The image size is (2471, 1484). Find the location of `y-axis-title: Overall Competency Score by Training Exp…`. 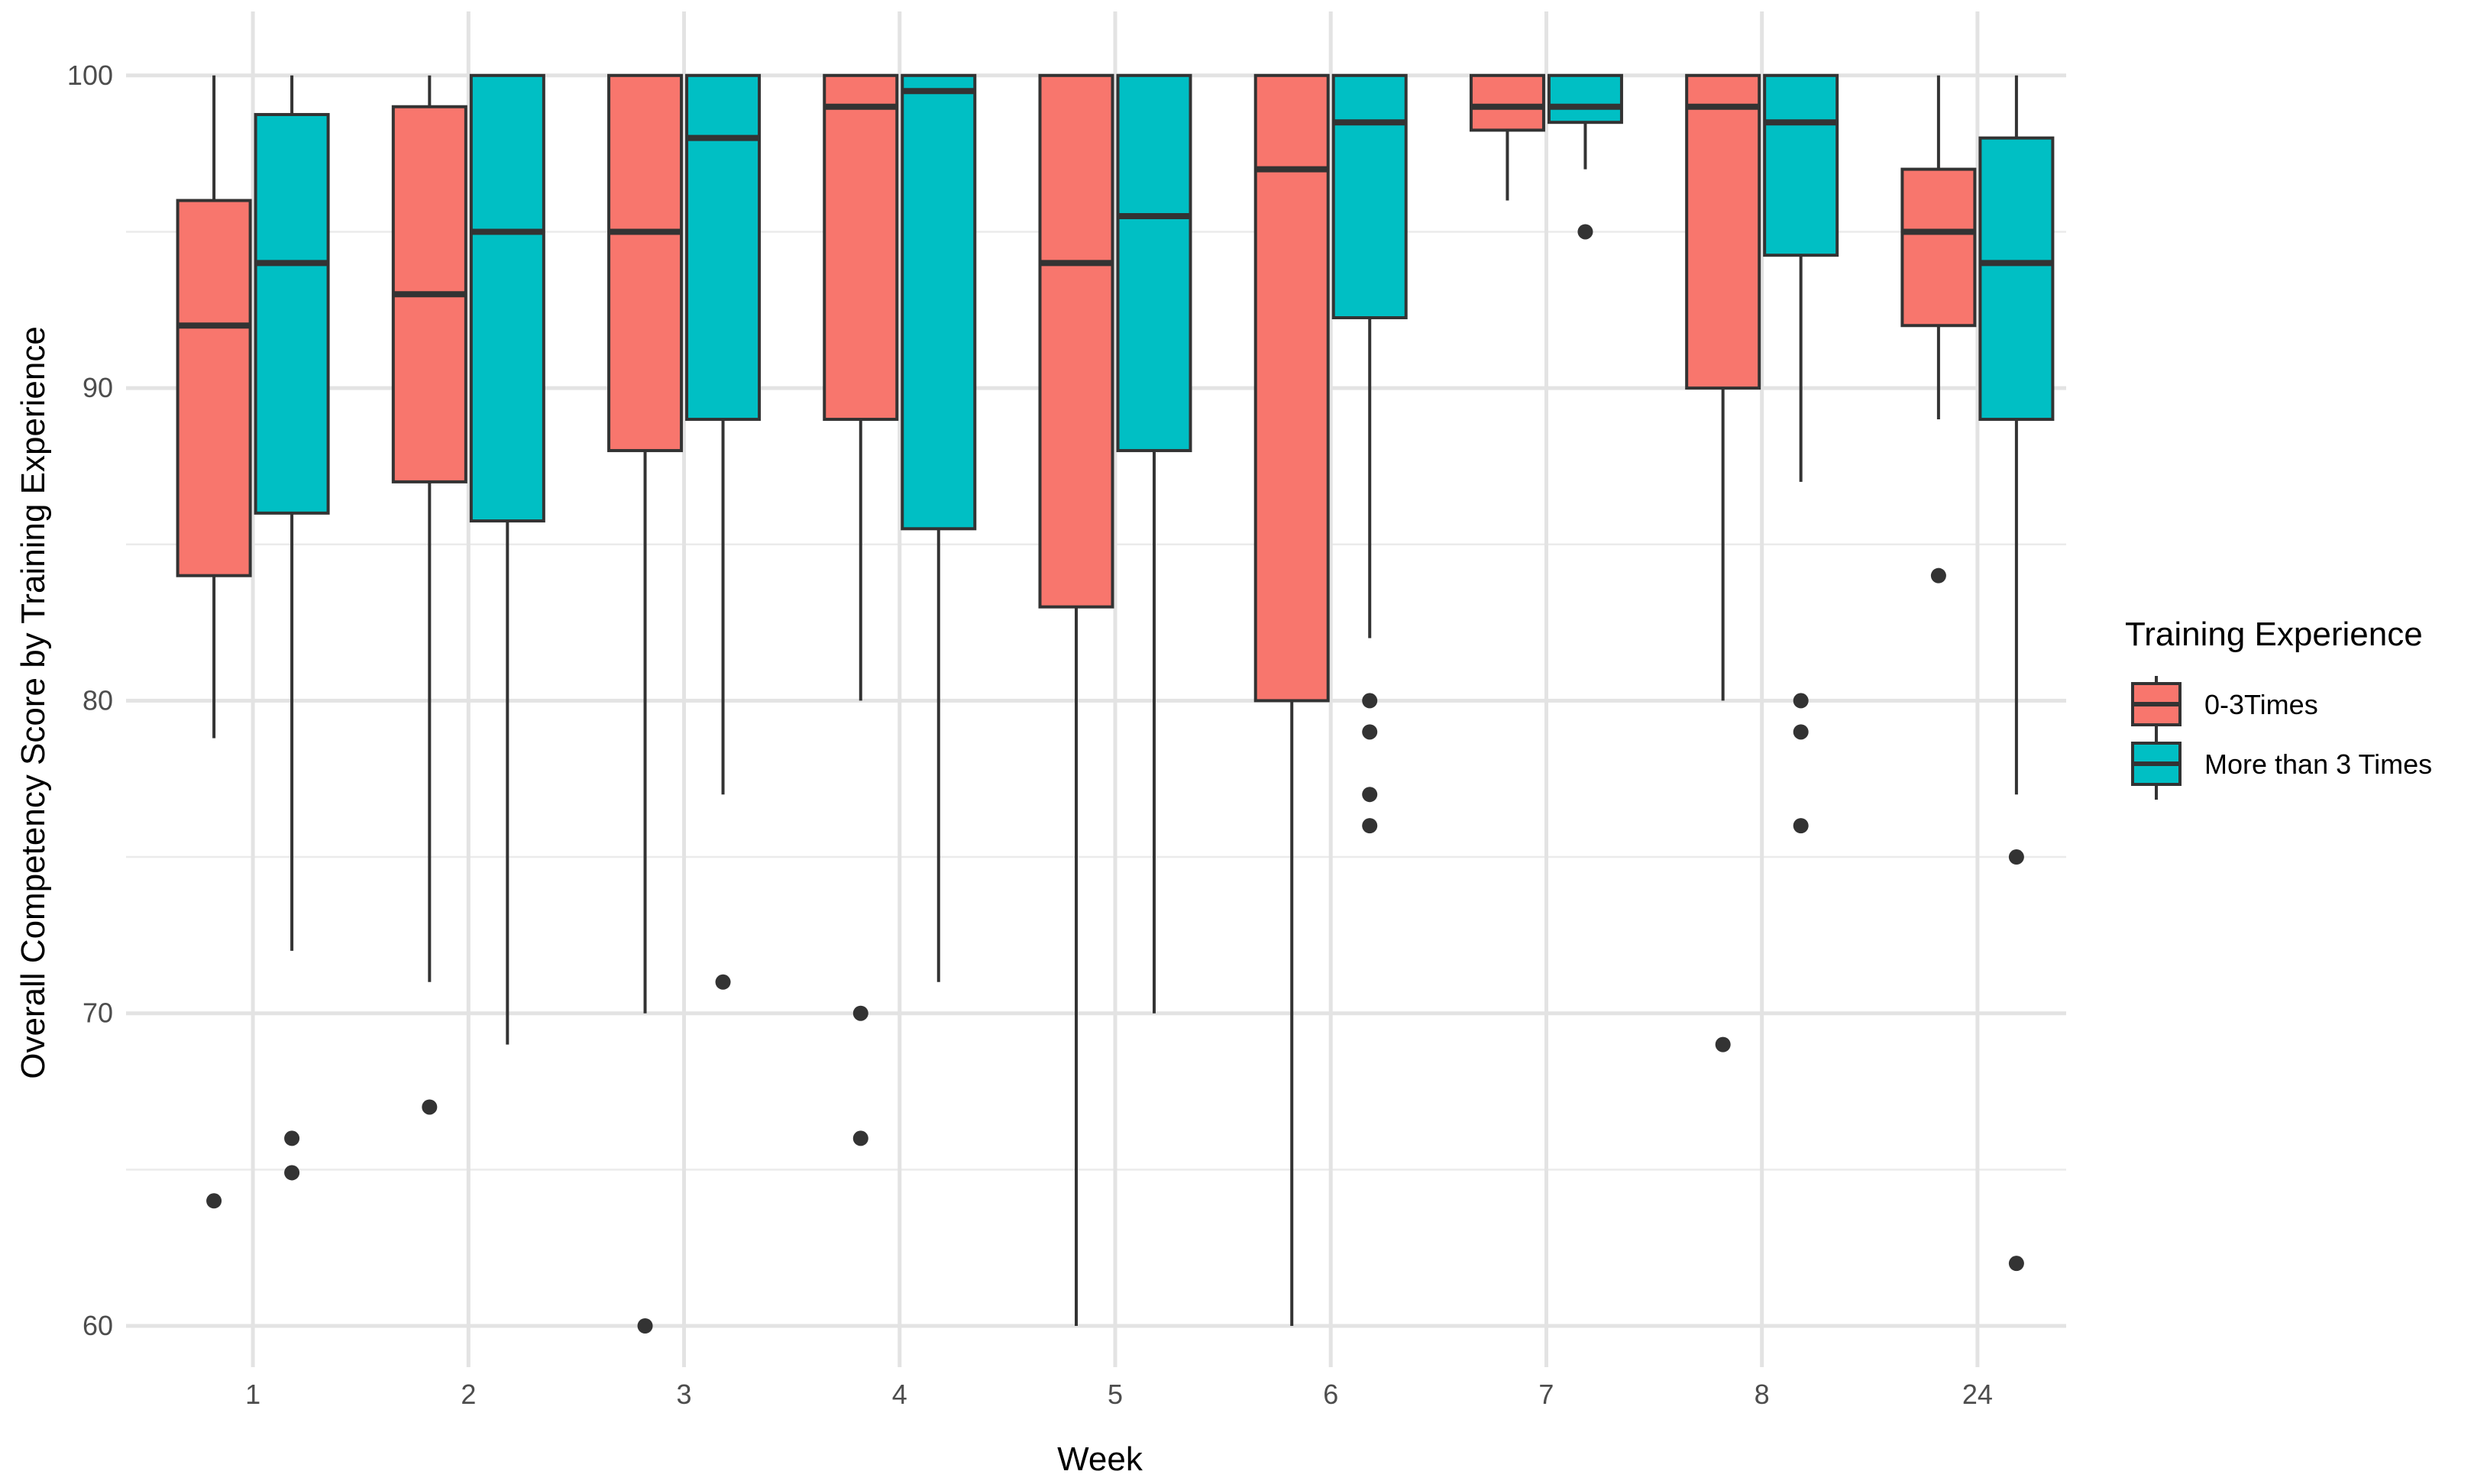

y-axis-title: Overall Competency Score by Training Exp… is located at coordinates (33, 702).